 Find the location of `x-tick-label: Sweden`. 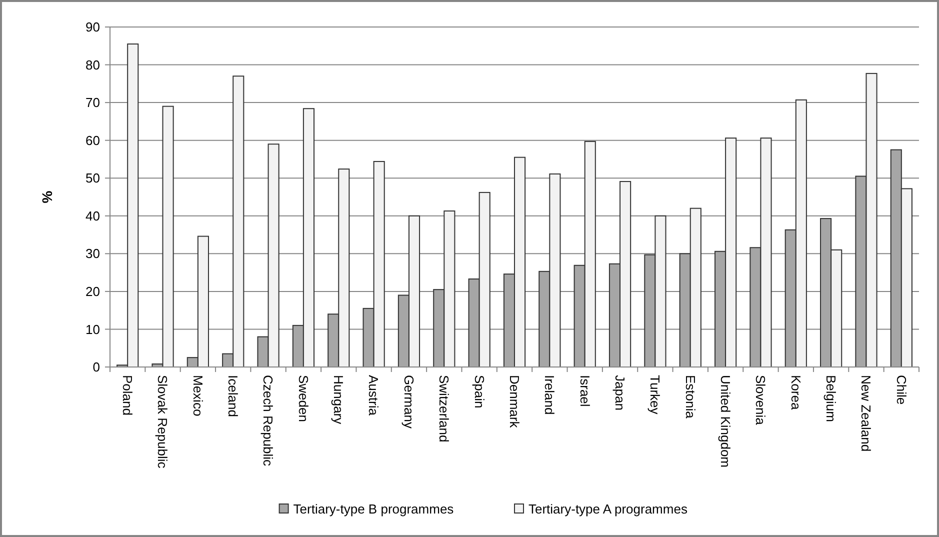

x-tick-label: Sweden is located at coordinates (303, 398).